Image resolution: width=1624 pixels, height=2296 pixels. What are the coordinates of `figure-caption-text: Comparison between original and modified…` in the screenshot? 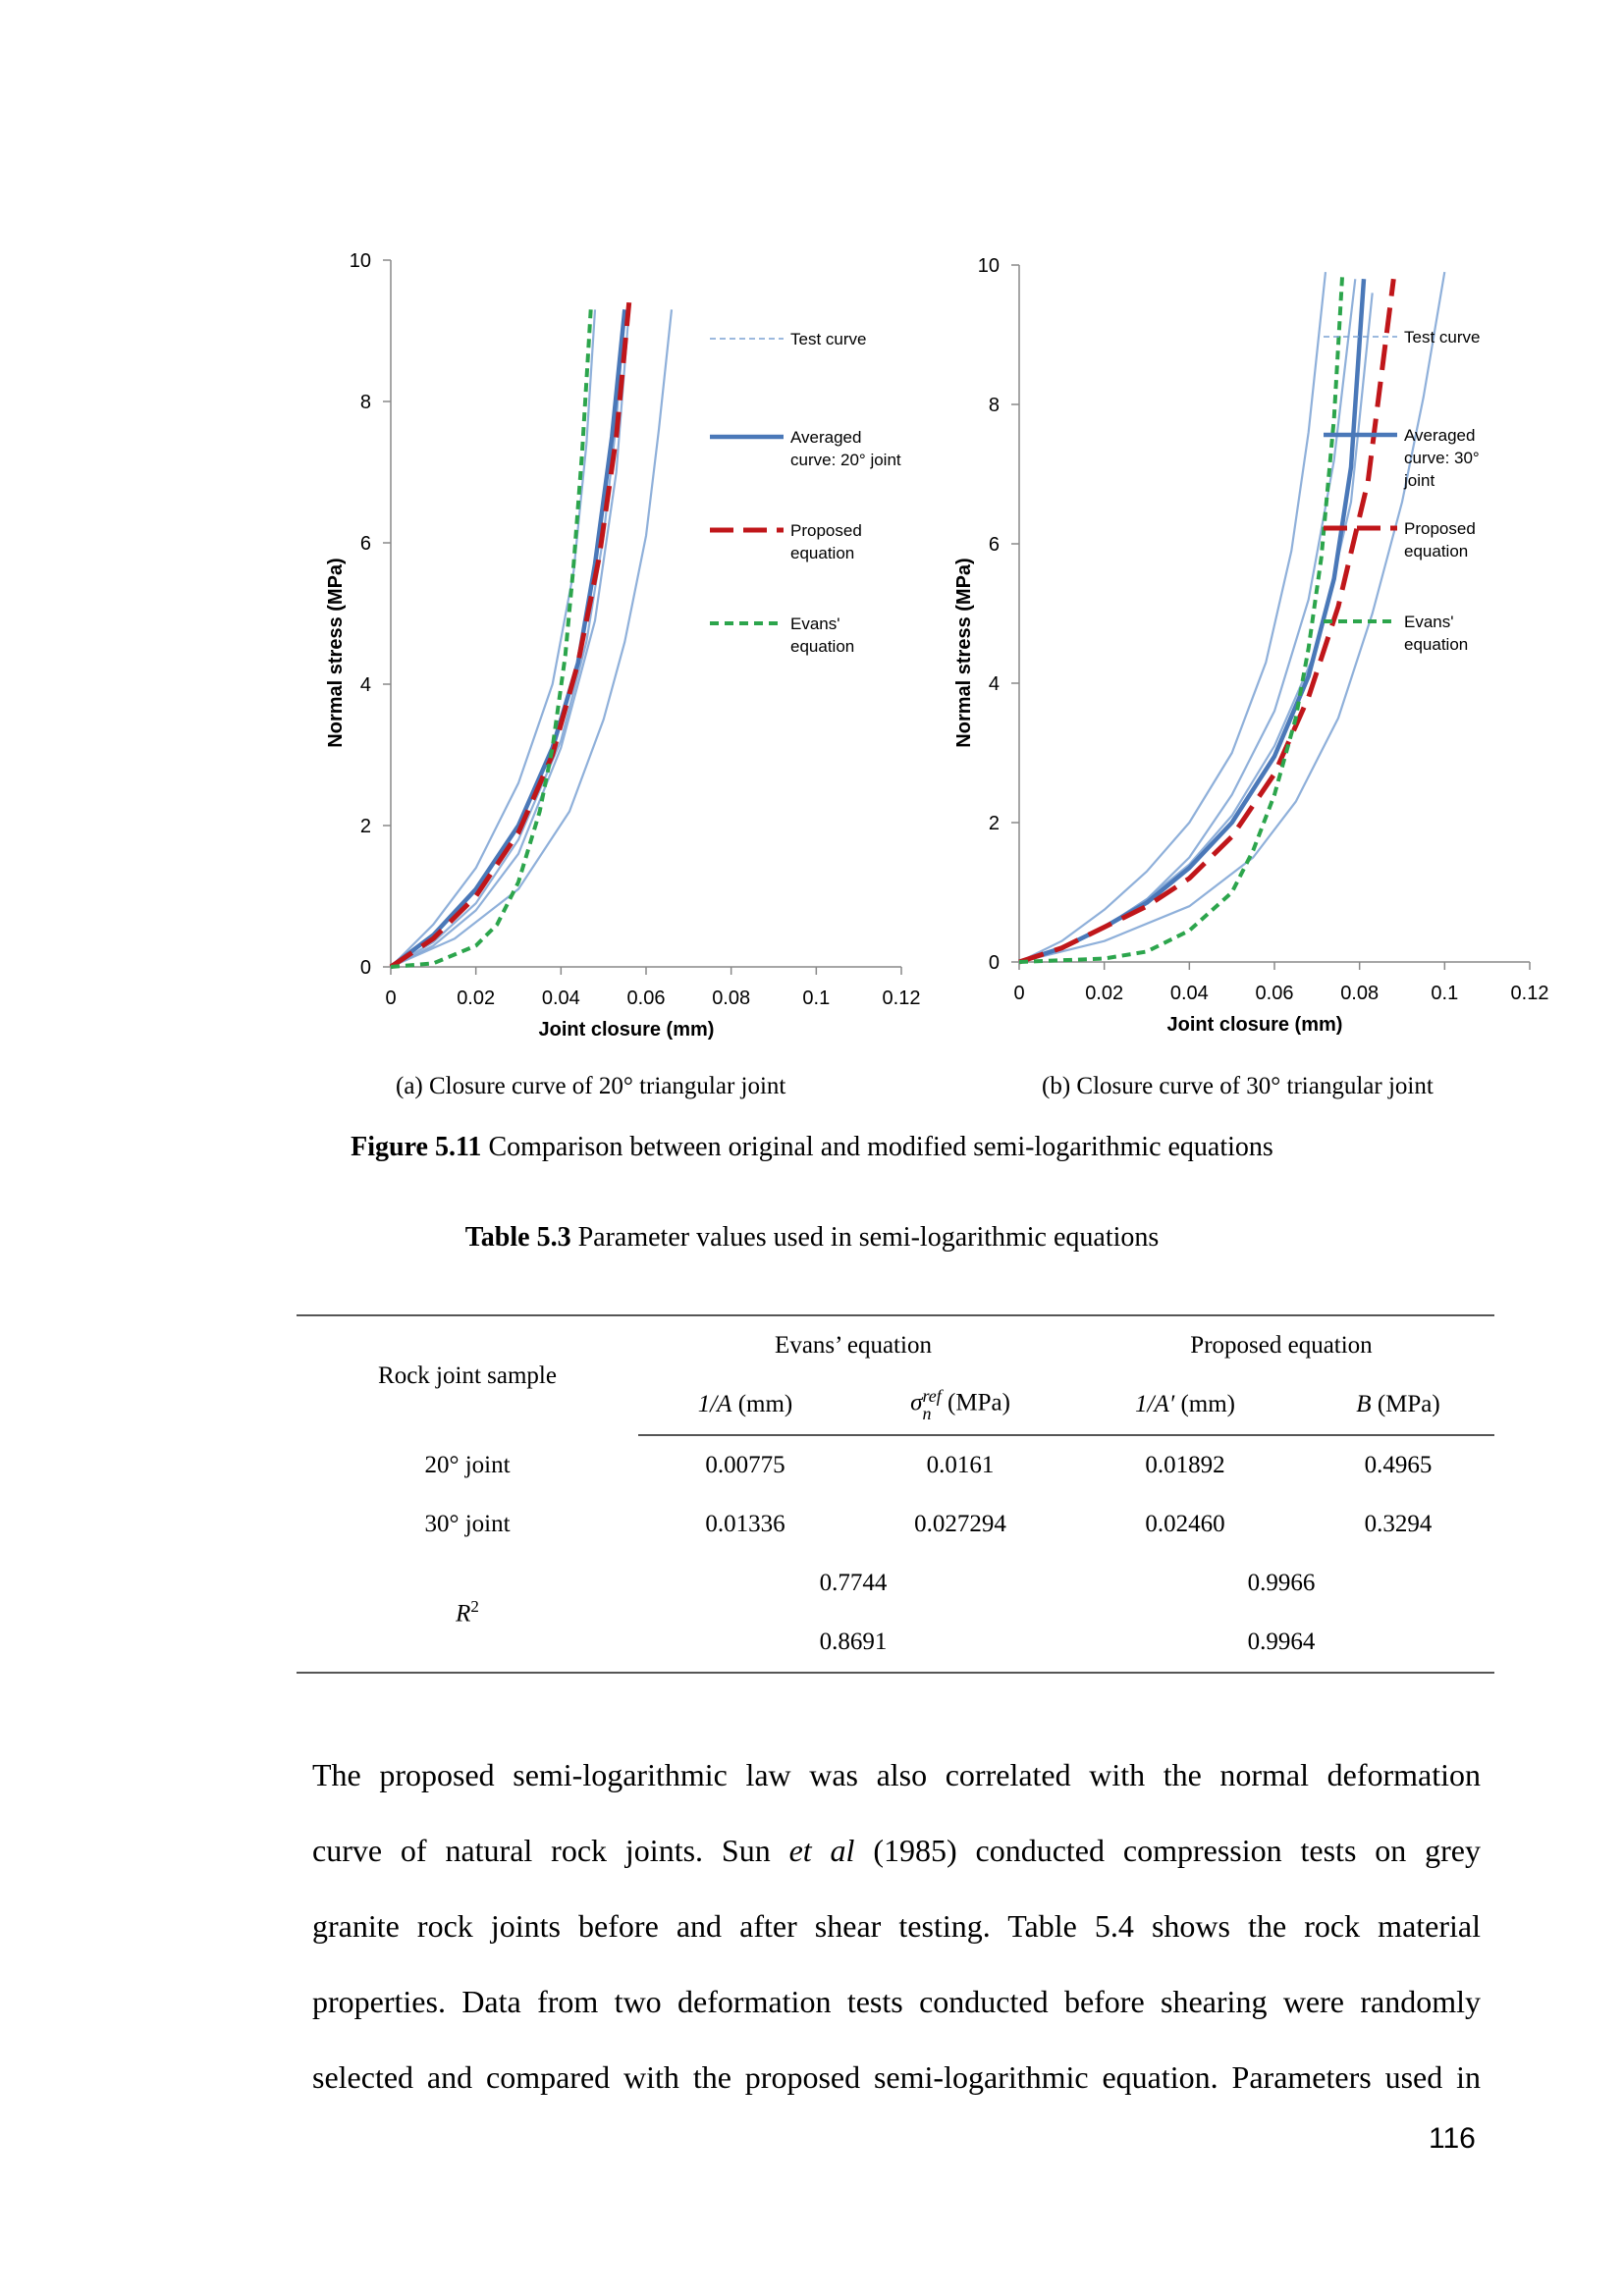 It's located at (877, 1147).